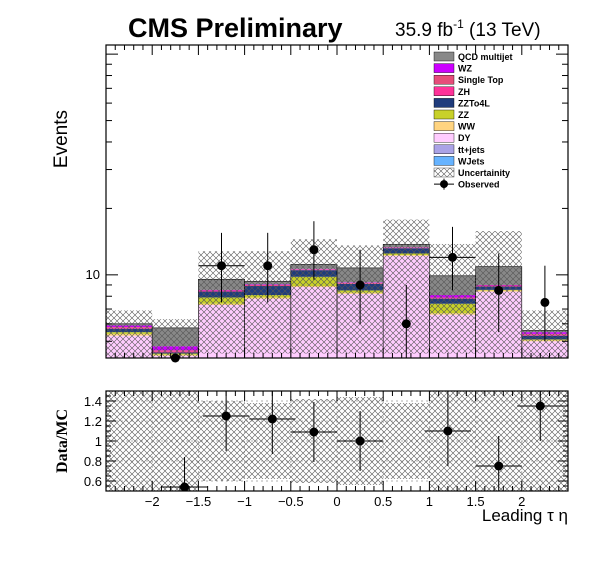 The image size is (596, 572). I want to click on ratio-ytick-label: 0.8, so click(93, 461).